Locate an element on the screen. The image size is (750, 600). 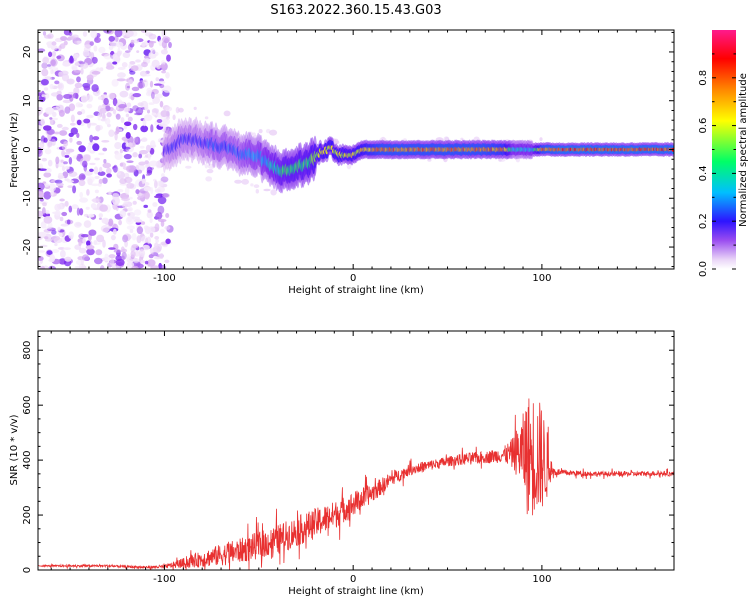
colorbar-tick-label: 0.4 is located at coordinates (703, 173).